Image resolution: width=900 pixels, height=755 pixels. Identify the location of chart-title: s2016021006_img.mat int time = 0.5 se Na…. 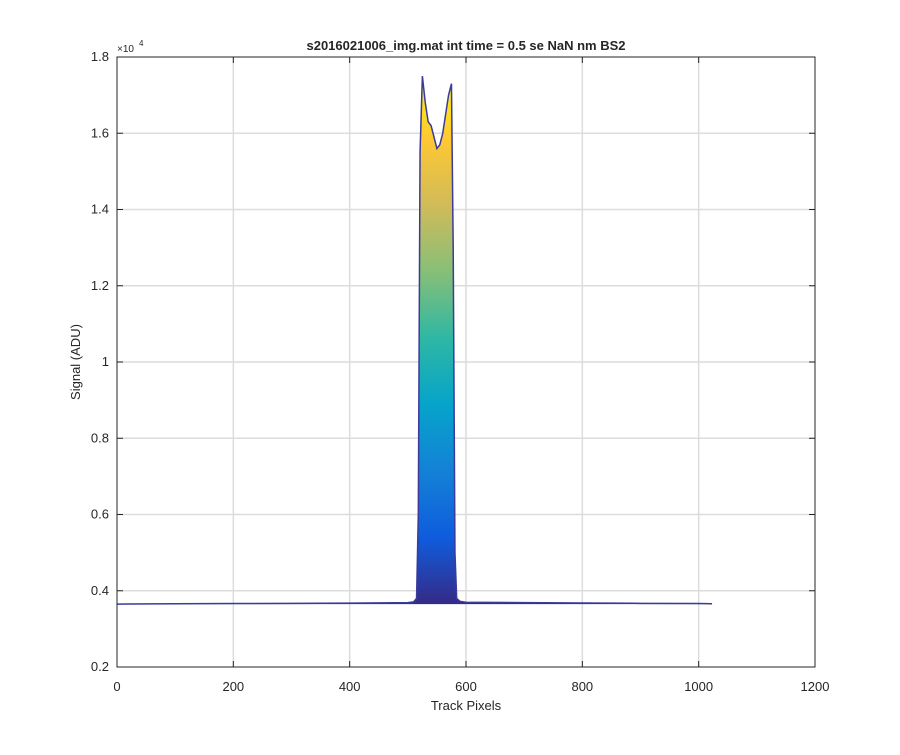
(465, 45).